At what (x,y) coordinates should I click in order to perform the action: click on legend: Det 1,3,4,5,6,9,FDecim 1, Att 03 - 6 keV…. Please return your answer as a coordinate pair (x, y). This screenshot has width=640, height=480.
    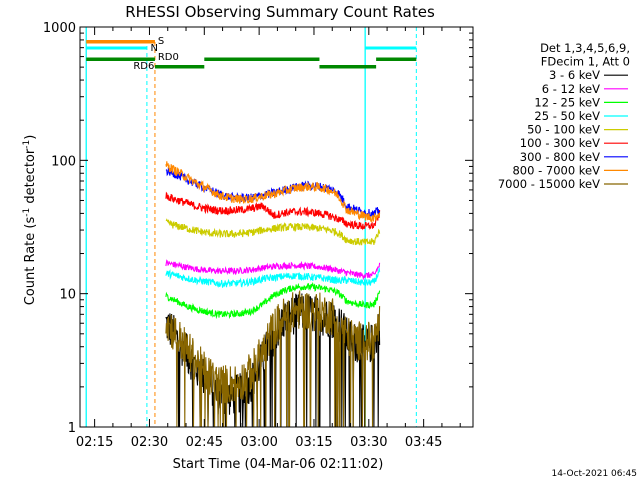
    Looking at the image, I should click on (564, 116).